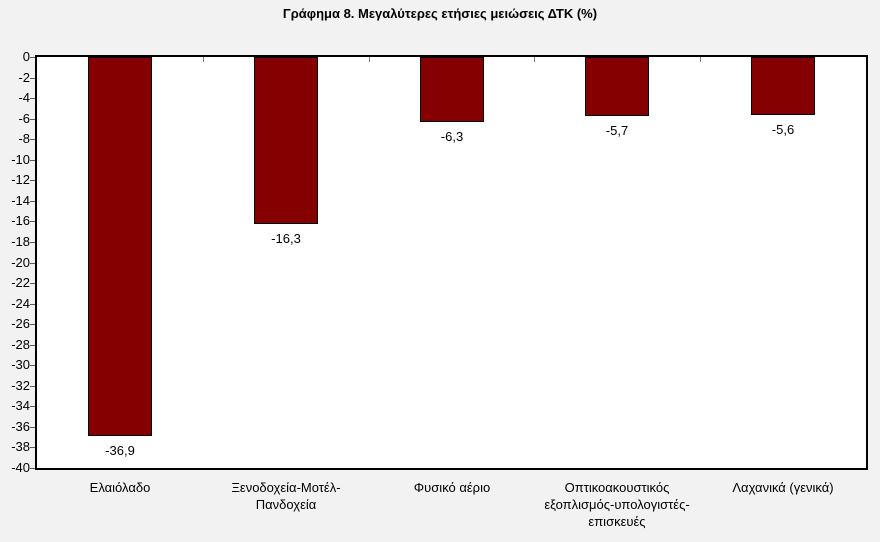 The height and width of the screenshot is (542, 880). Describe the element at coordinates (20, 385) in the screenshot. I see `y-axis-tick-label: -32` at that location.